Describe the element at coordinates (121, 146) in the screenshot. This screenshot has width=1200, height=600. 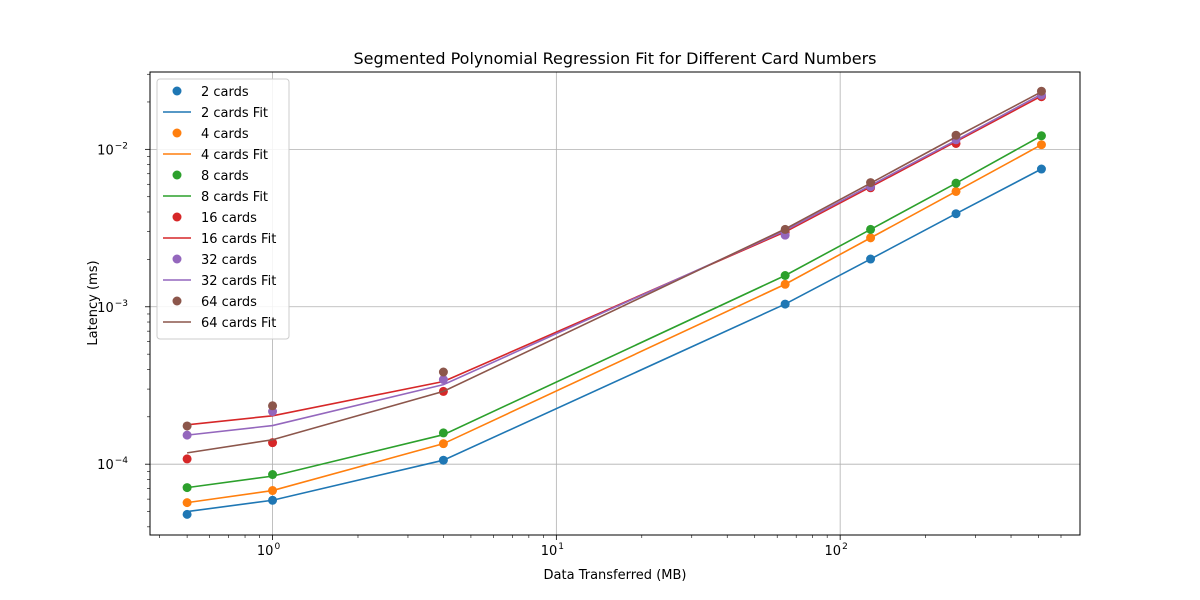
I see `y-tick-exponent: −2` at that location.